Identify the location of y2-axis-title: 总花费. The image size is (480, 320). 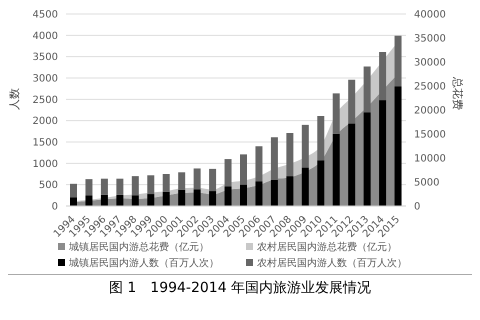
(457, 93).